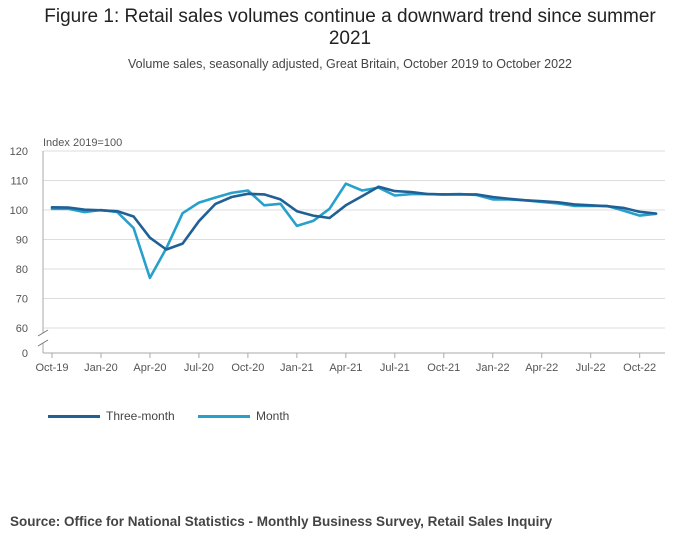  What do you see at coordinates (273, 416) in the screenshot?
I see `legend-label-month: Month` at bounding box center [273, 416].